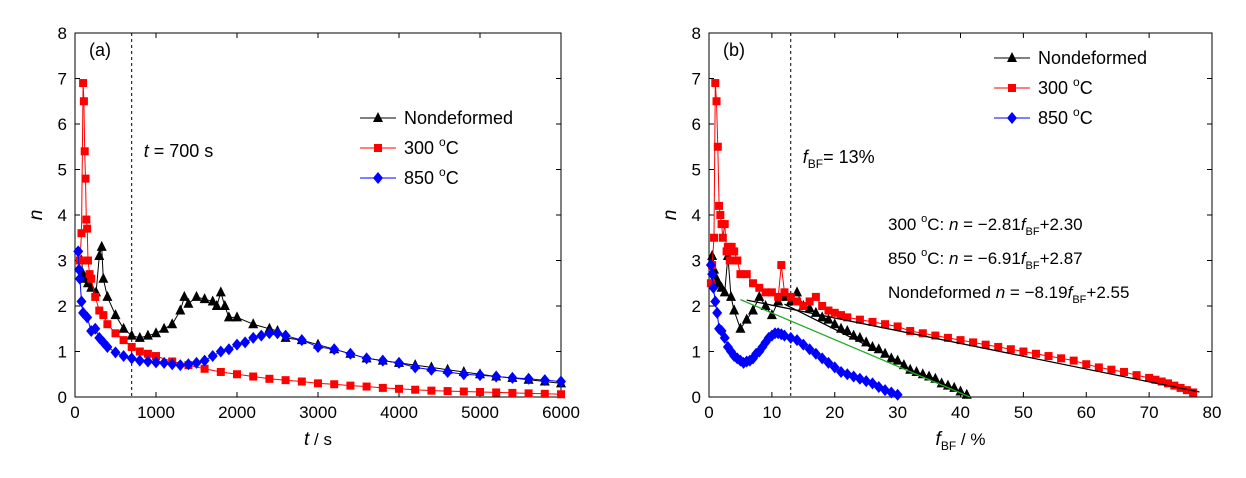  I want to click on fit-equation: 850 oC: n = −6.91fBF+2.87, so click(985, 259).